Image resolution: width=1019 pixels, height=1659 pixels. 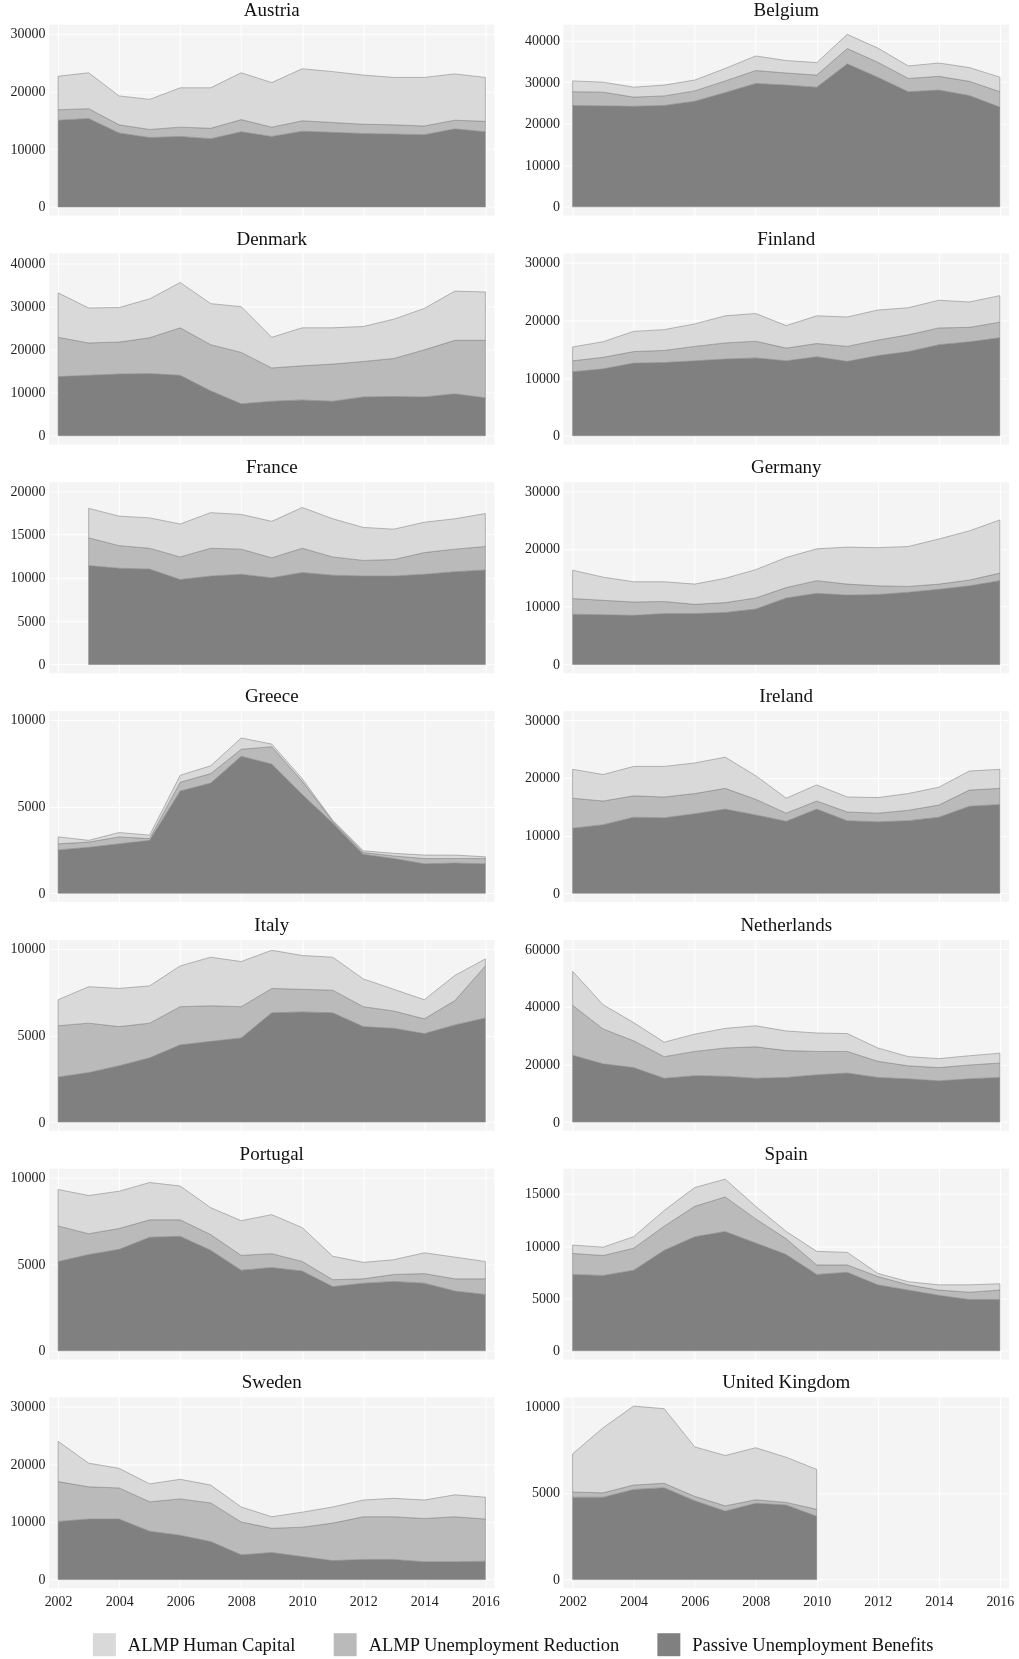 What do you see at coordinates (211, 1644) in the screenshot?
I see `legend-label: ALMP Human Capital` at bounding box center [211, 1644].